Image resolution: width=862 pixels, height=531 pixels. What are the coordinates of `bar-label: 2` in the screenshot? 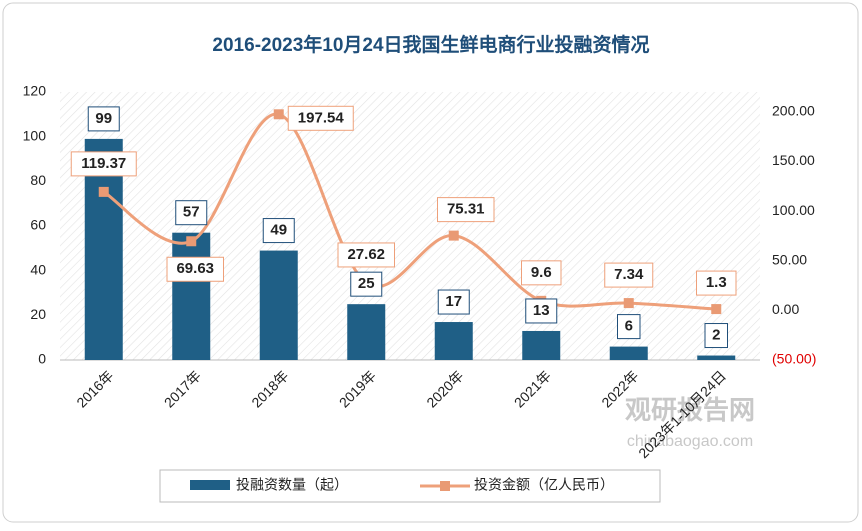 It's located at (716, 335).